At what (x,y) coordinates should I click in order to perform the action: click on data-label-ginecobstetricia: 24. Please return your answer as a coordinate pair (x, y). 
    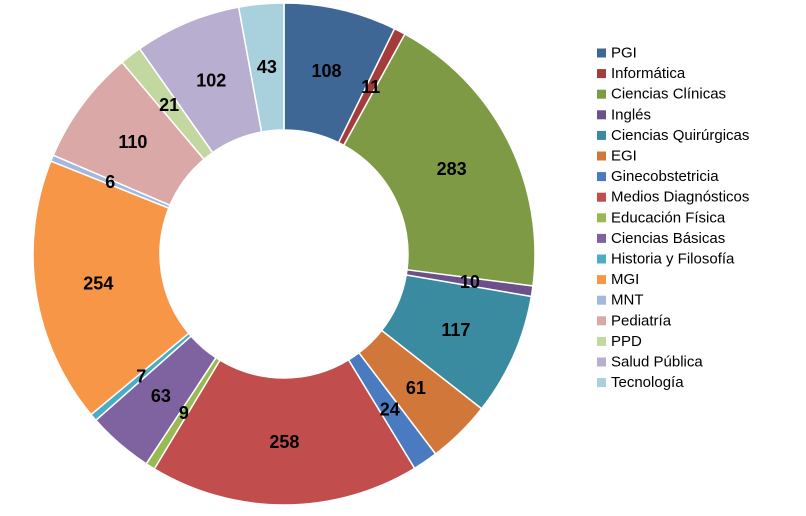
    Looking at the image, I should click on (390, 409).